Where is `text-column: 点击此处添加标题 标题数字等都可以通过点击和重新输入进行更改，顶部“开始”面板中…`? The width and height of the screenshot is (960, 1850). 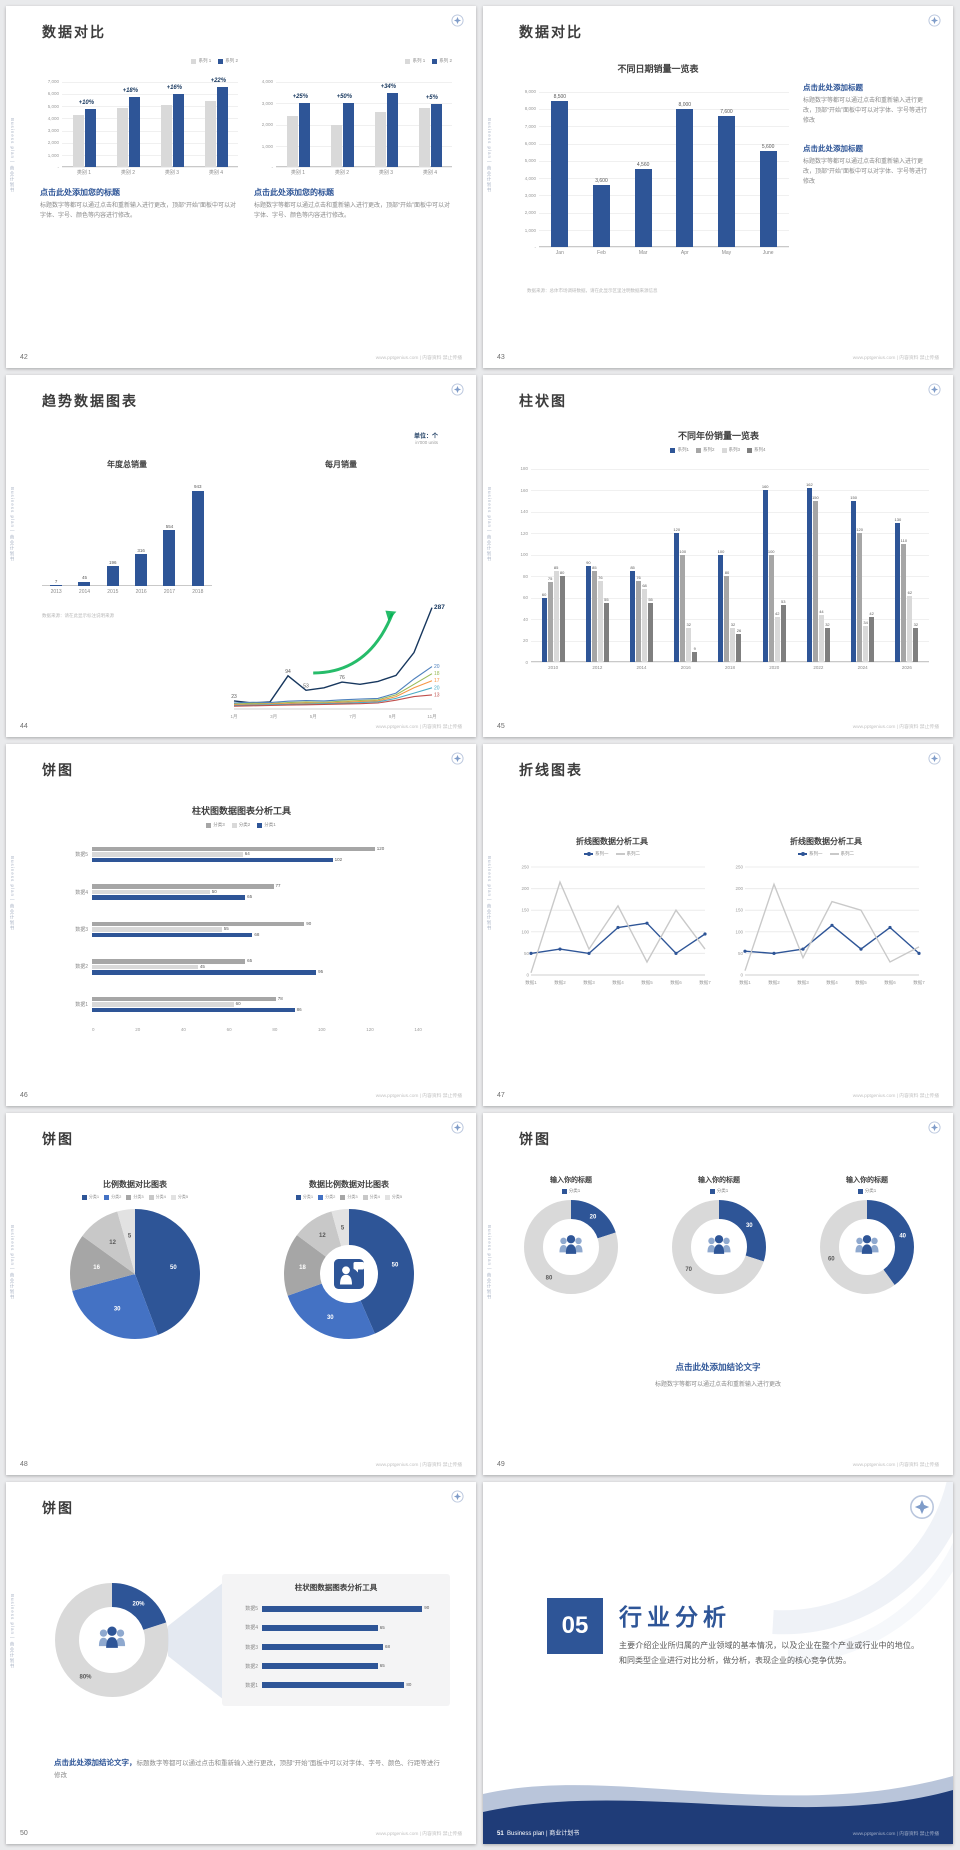 text-column: 点击此处添加标题 标题数字等都可以通过点击和重新输入进行更改，顶部“开始”面板中… is located at coordinates (867, 134).